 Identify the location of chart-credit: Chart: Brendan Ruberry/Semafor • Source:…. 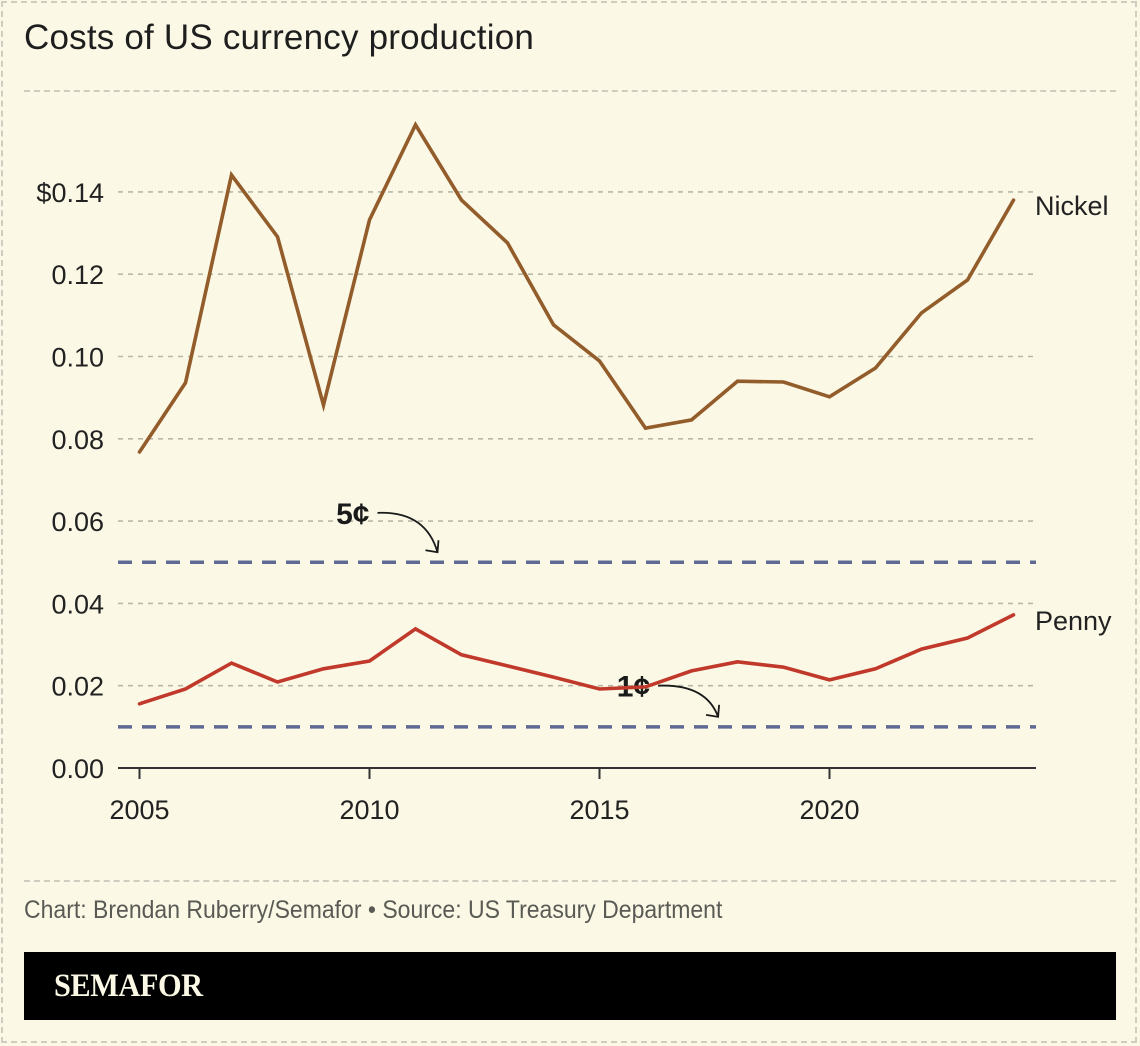
(373, 910).